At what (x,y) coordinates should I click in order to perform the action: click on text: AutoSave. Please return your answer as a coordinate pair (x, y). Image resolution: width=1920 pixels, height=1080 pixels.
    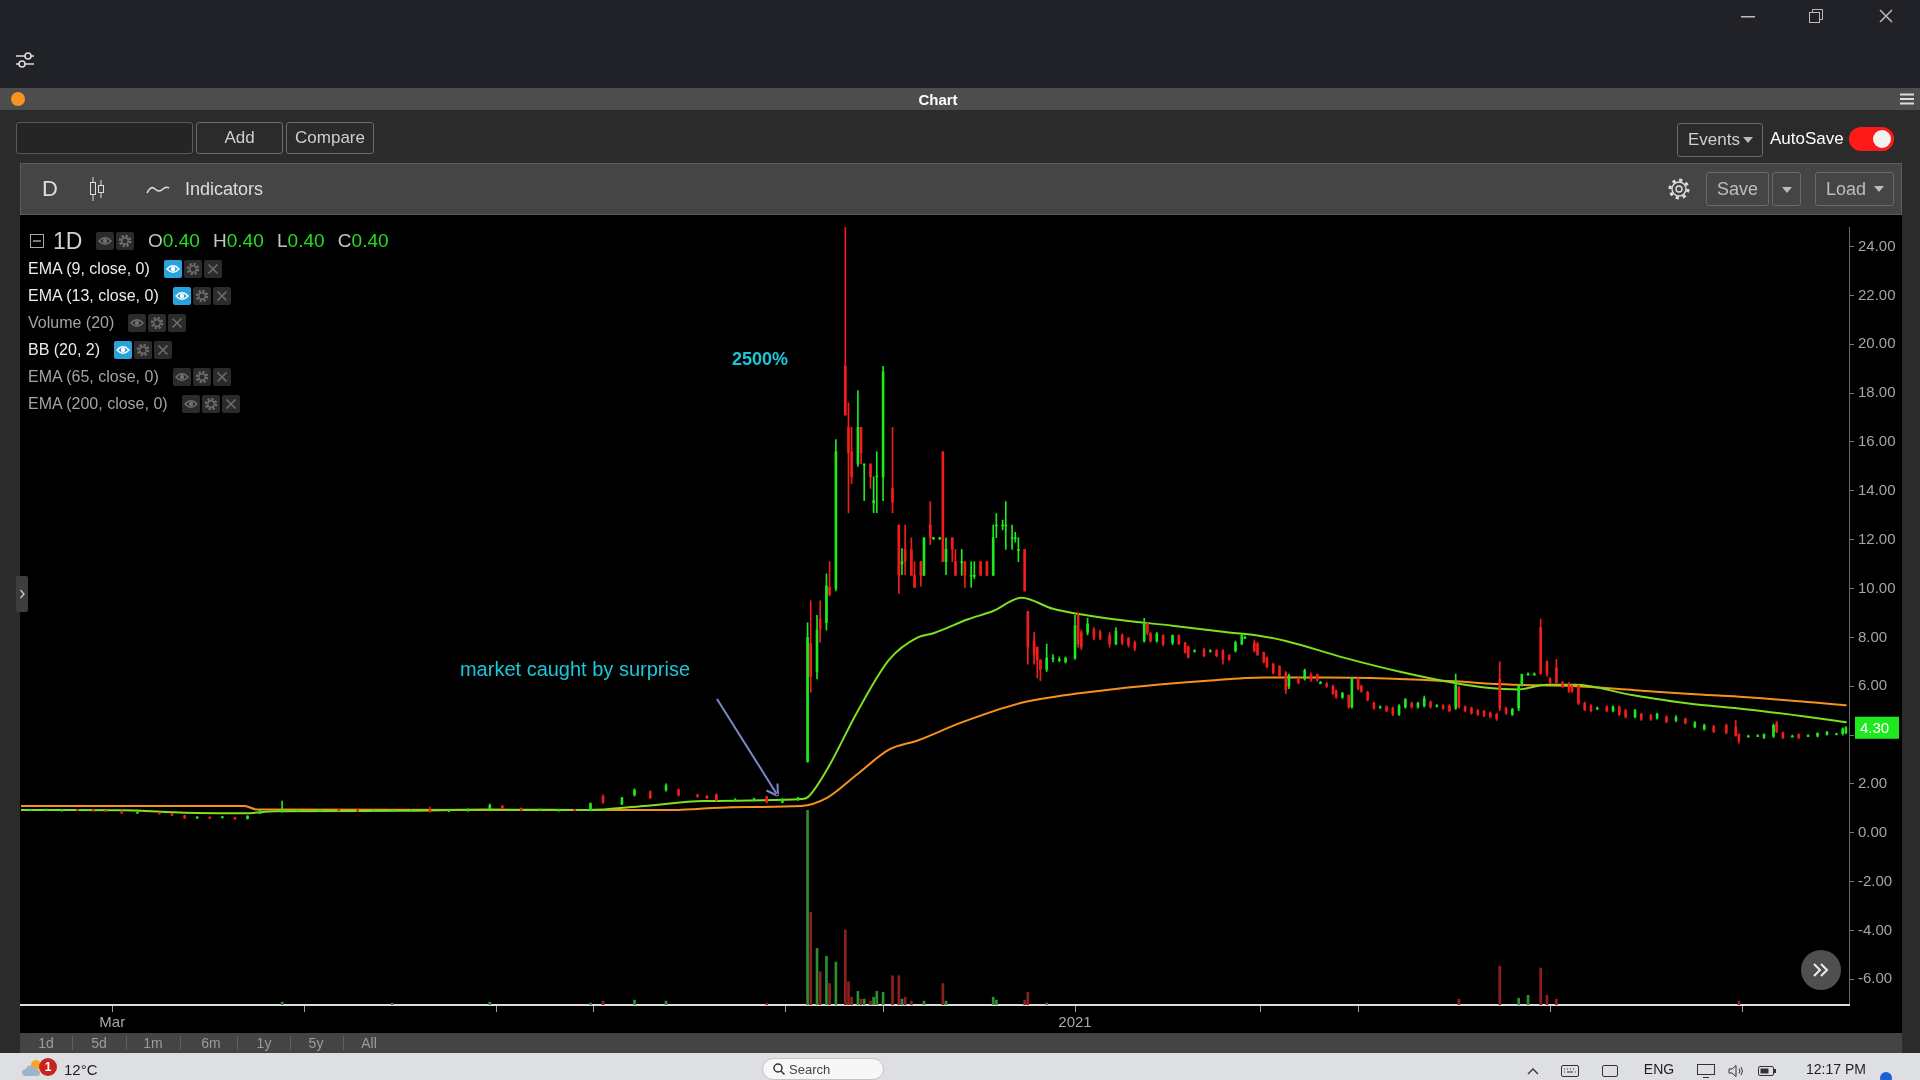
    Looking at the image, I should click on (1807, 139).